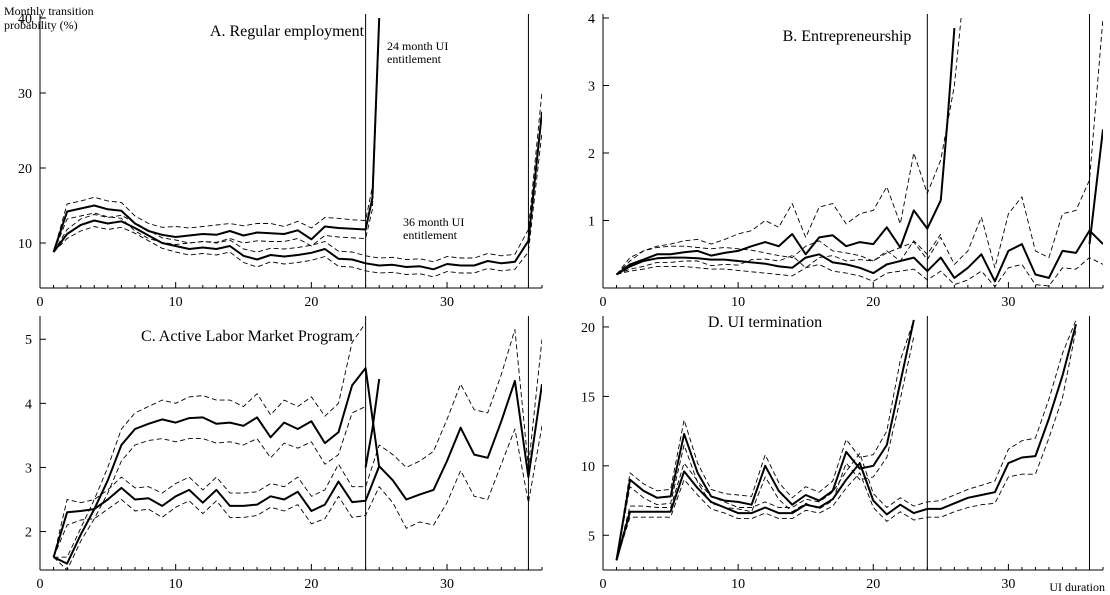 This screenshot has width=1110, height=595. I want to click on panel-a-y-tick-label: 20, so click(25, 169).